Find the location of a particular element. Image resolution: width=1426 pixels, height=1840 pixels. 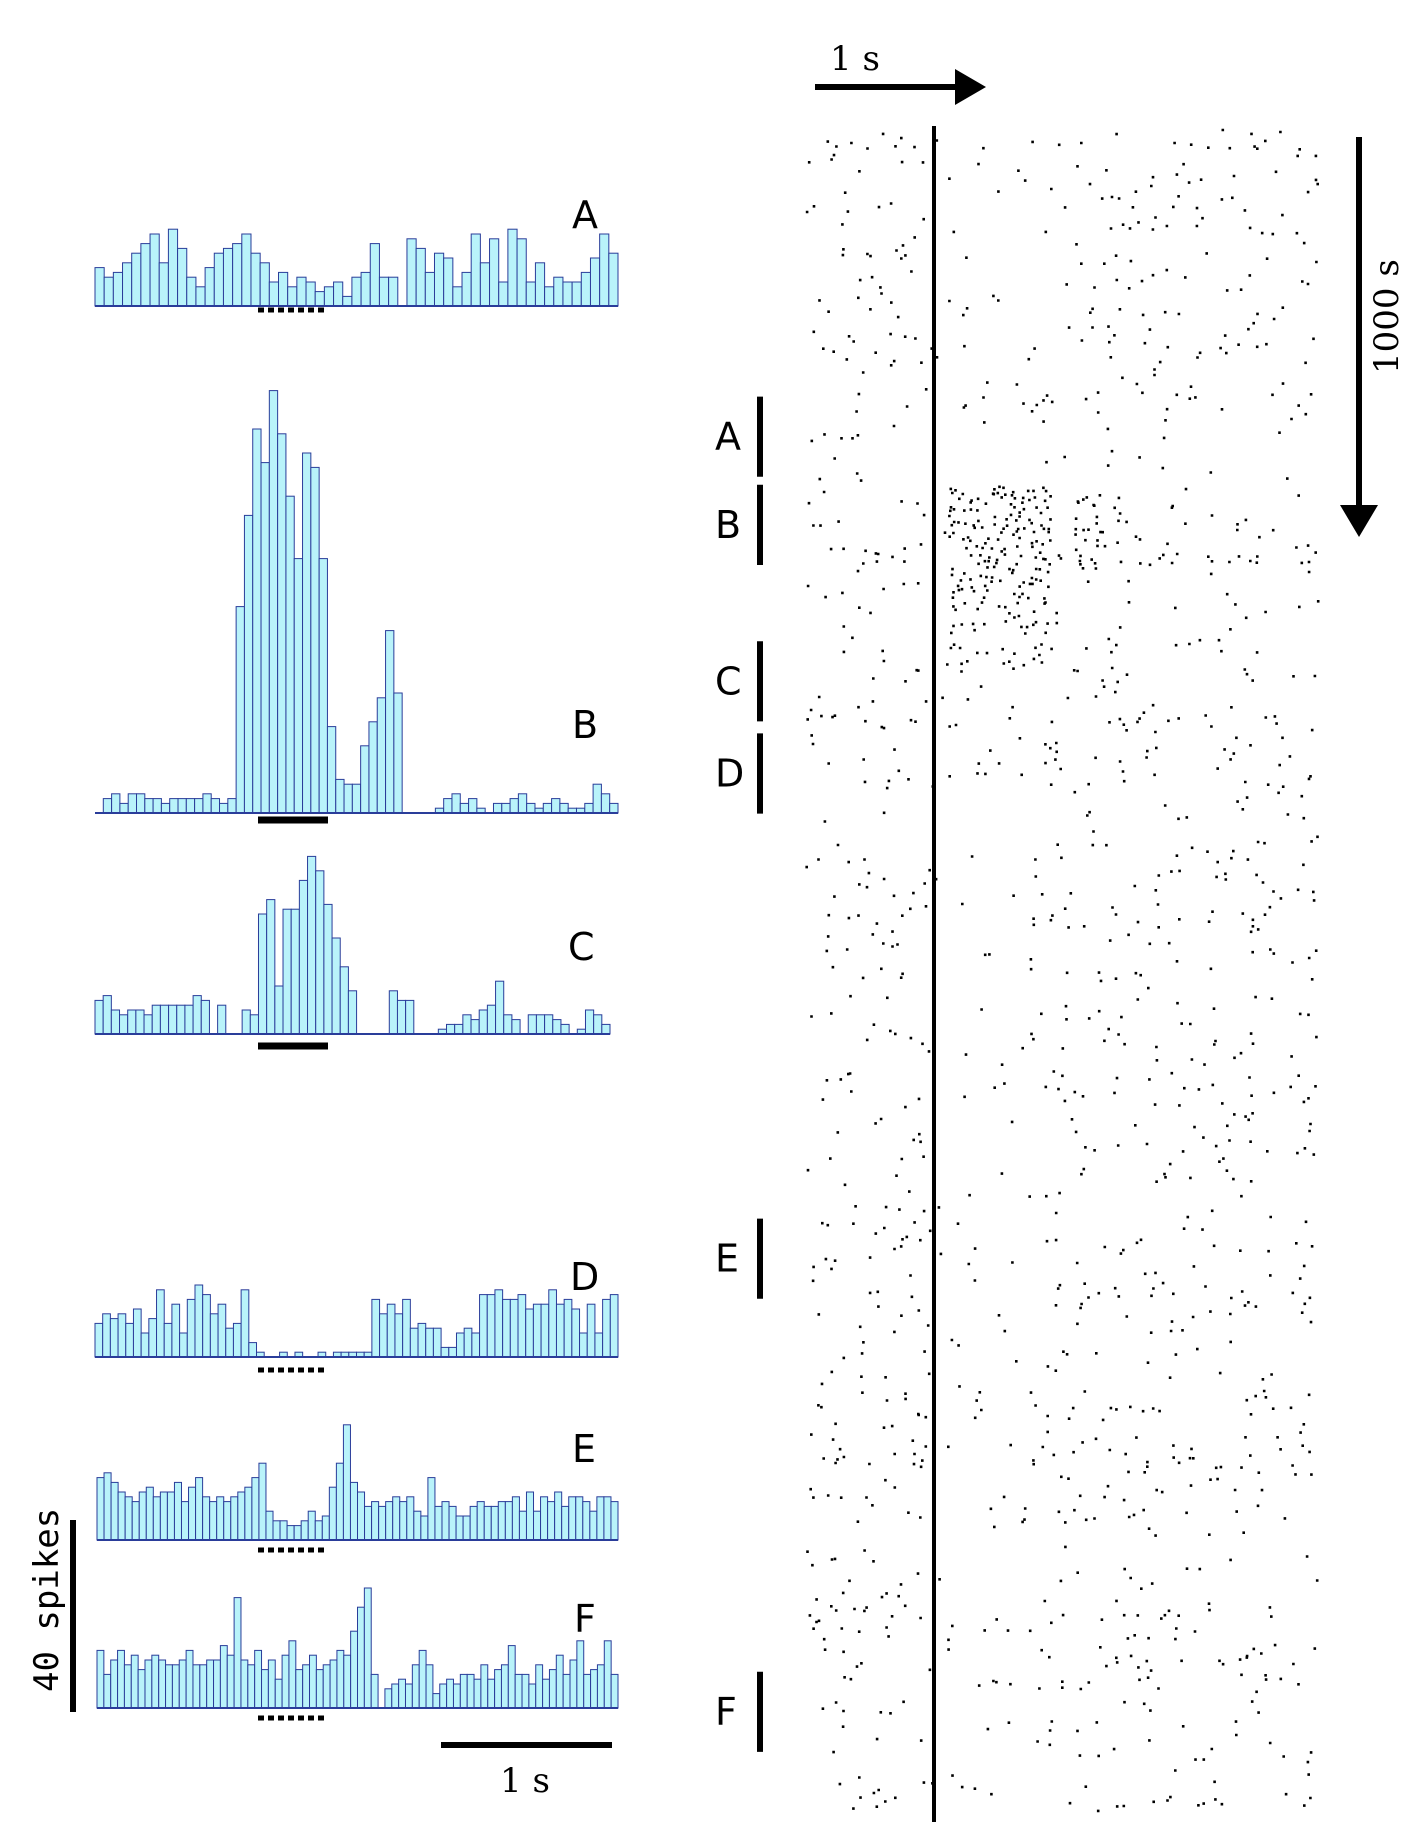

hist-label-b: B is located at coordinates (585, 725).